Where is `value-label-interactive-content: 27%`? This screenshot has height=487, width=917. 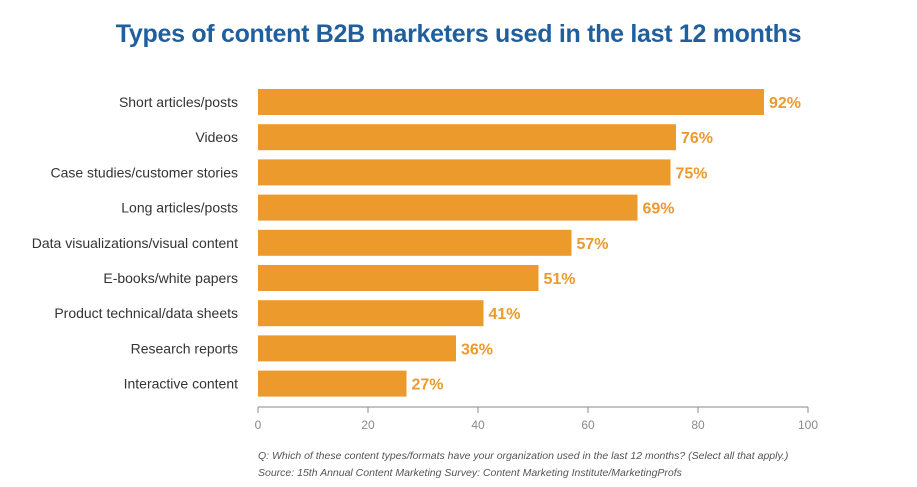
value-label-interactive-content: 27% is located at coordinates (428, 385).